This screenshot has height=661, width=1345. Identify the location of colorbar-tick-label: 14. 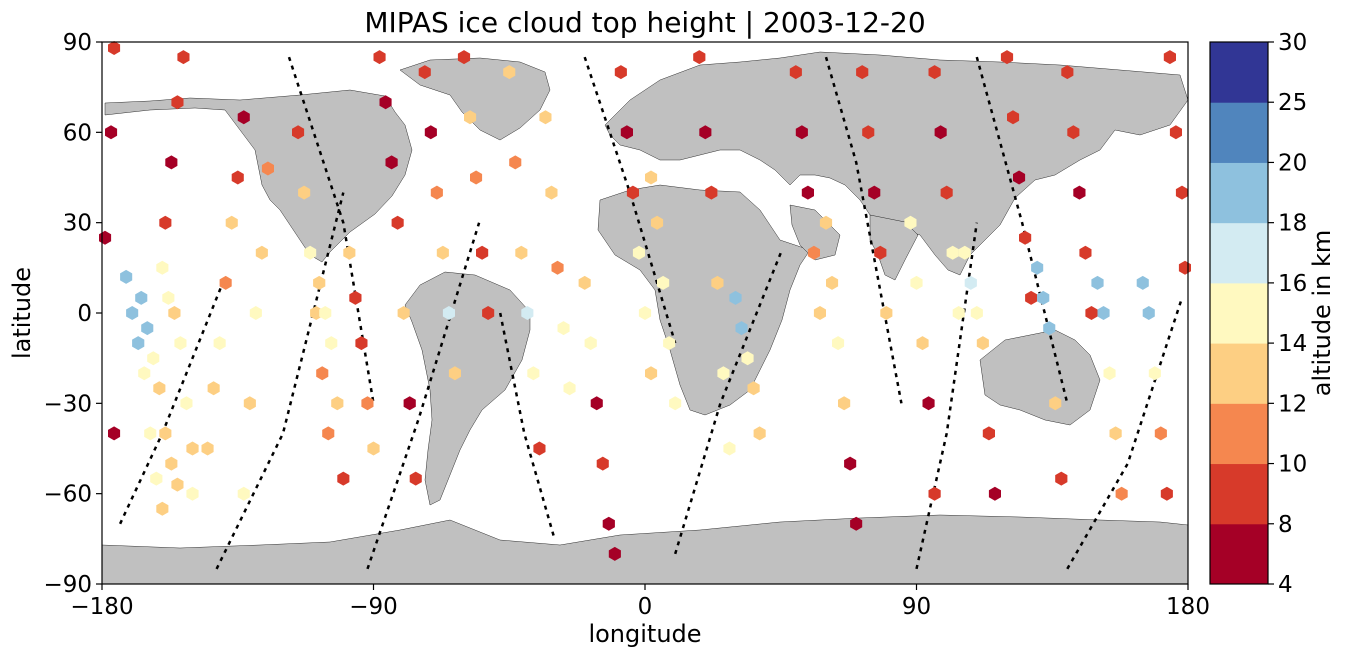
(1292, 344).